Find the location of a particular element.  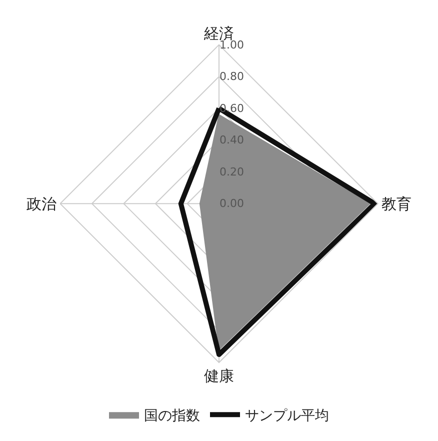

spoke-label: 健康 is located at coordinates (219, 376).